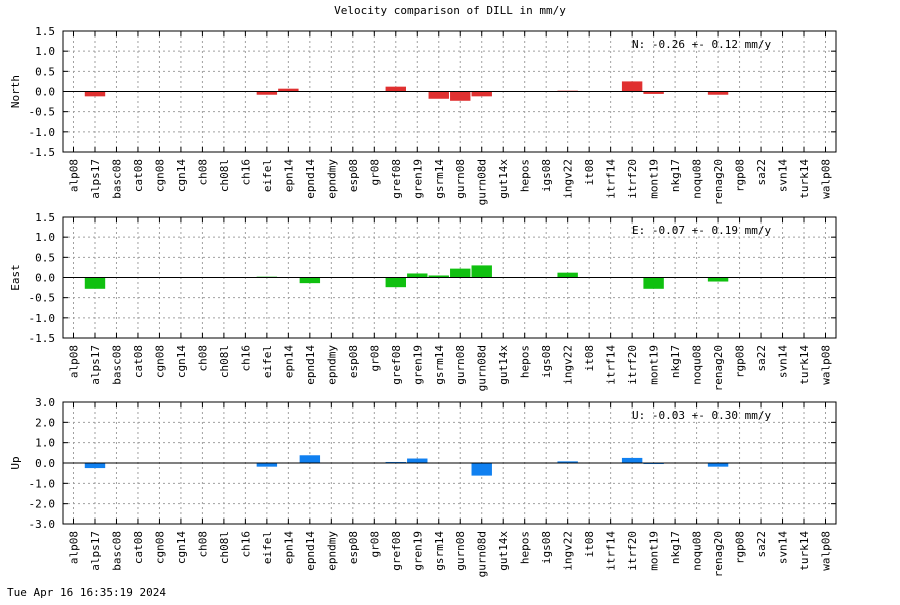 This screenshot has width=900, height=605. Describe the element at coordinates (503, 551) in the screenshot. I see `up-xtick-label-gut14x: gut14x` at that location.